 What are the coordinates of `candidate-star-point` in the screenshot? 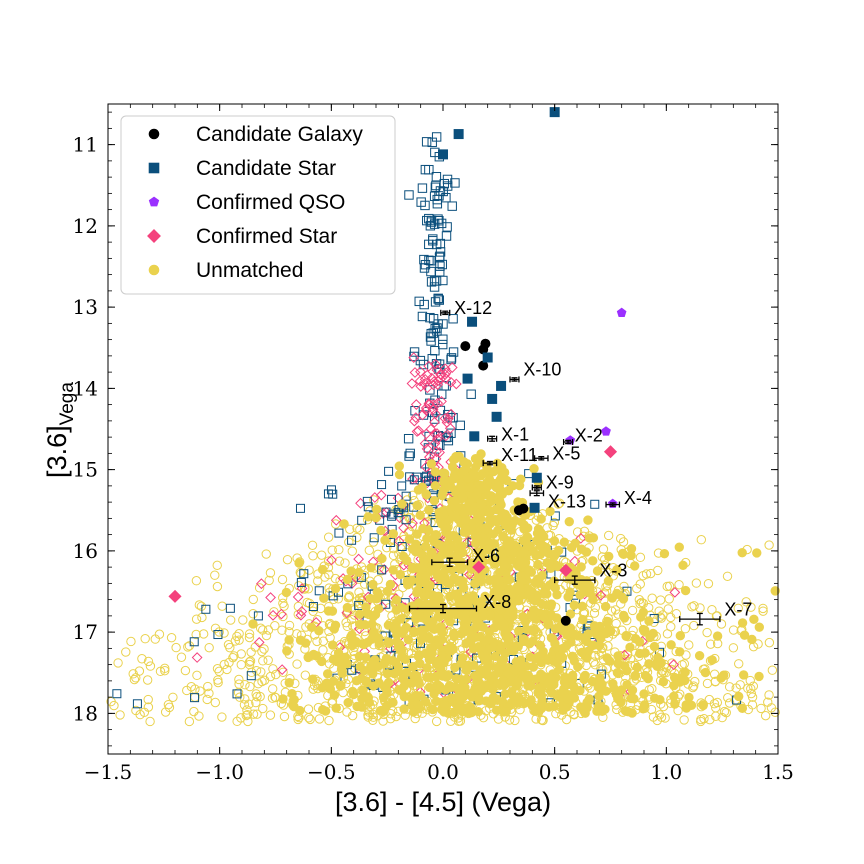 It's located at (467, 378).